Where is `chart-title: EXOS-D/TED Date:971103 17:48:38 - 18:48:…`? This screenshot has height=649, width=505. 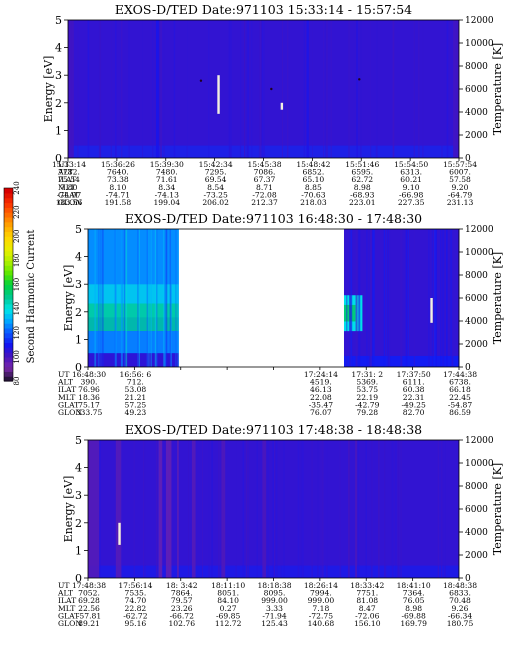 chart-title: EXOS-D/TED Date:971103 17:48:38 - 18:48:… is located at coordinates (273, 429).